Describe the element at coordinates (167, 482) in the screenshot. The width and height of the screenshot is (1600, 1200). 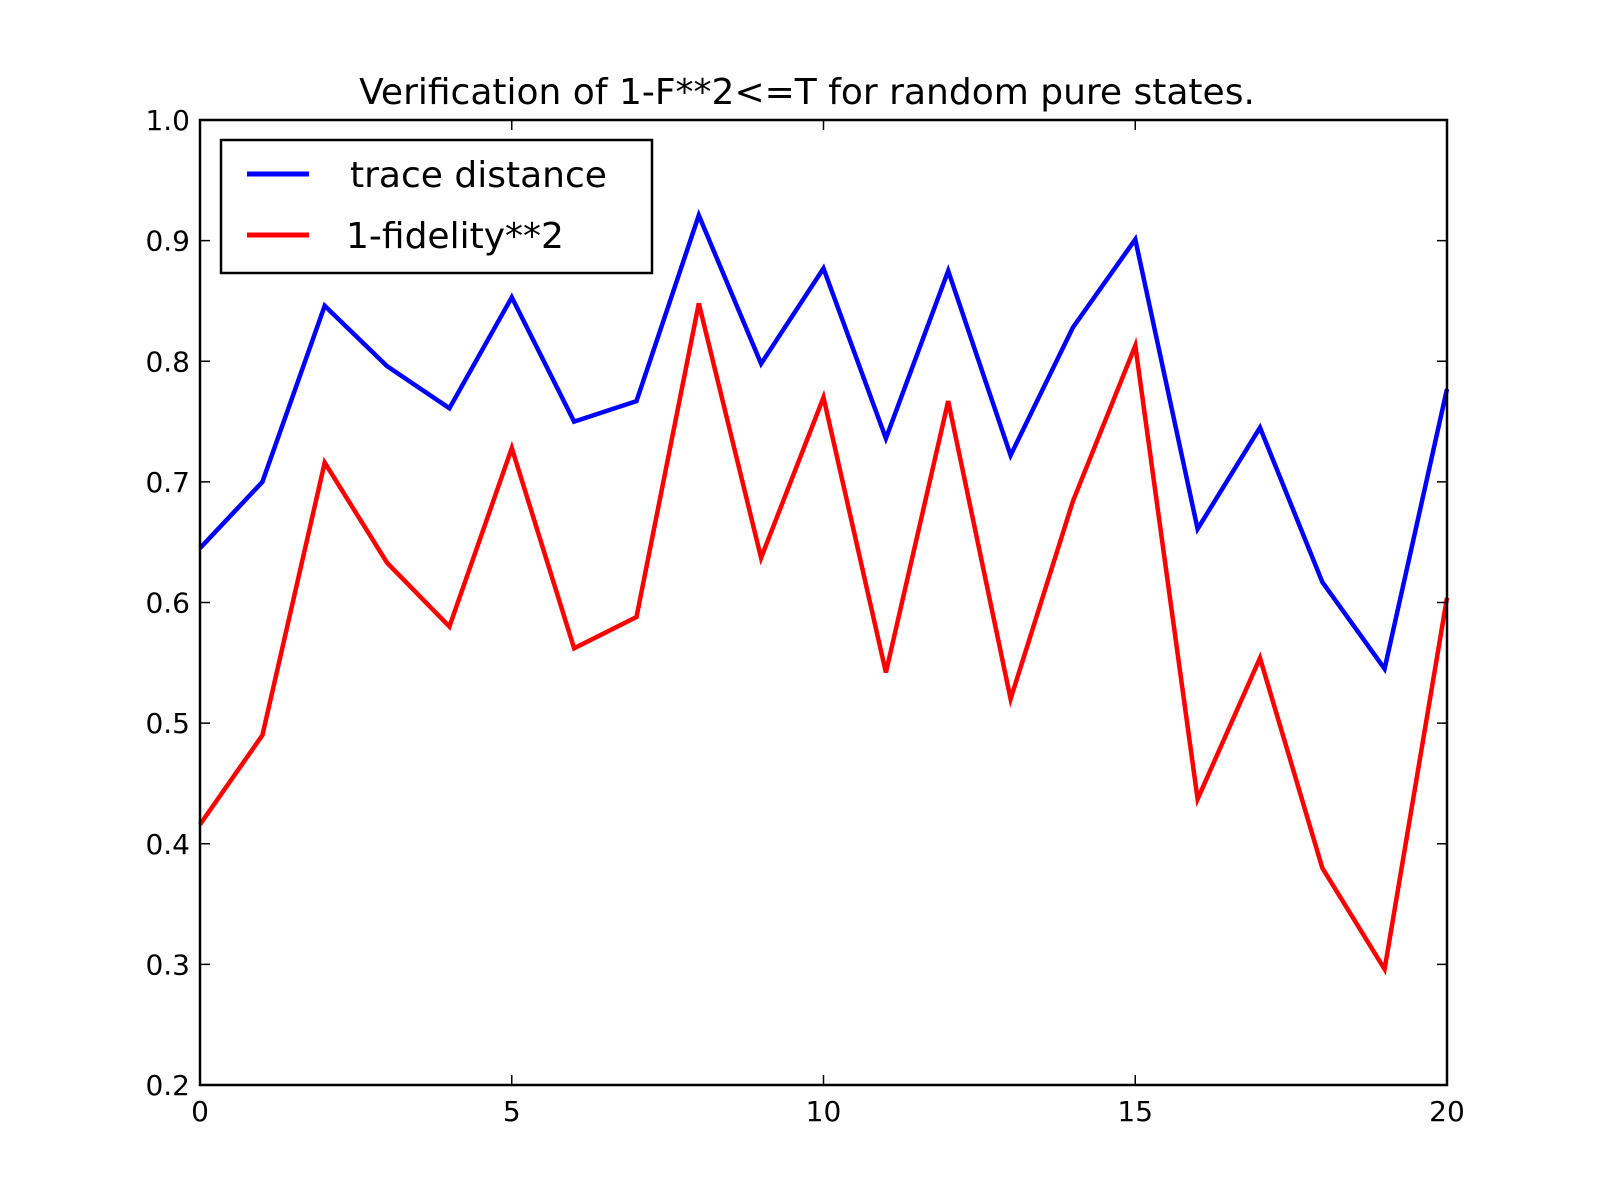
I see `y-tick-label: 0.7` at that location.